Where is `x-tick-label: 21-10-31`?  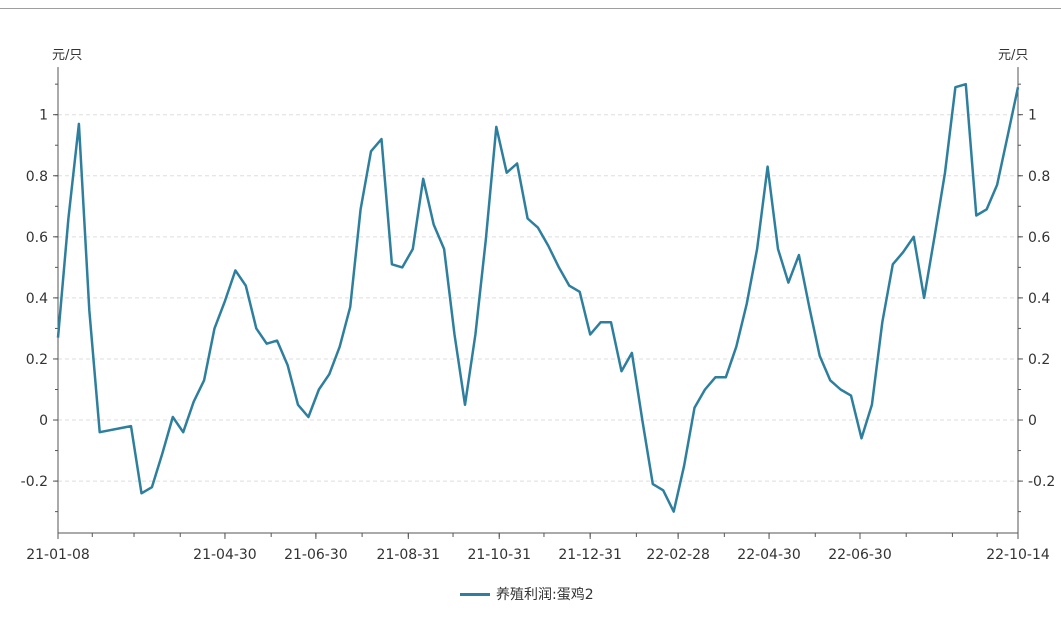 x-tick-label: 21-10-31 is located at coordinates (499, 555).